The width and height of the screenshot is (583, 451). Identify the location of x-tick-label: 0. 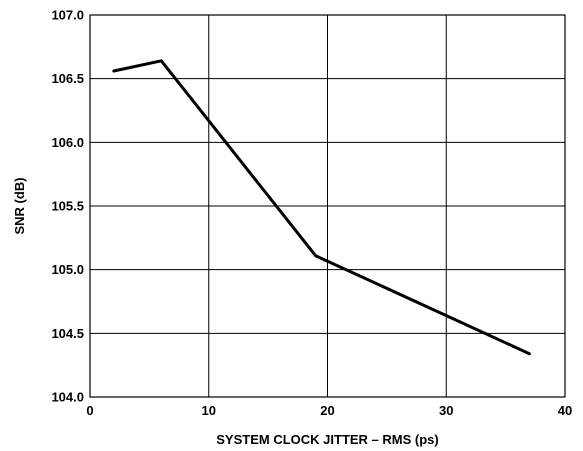
(89, 410).